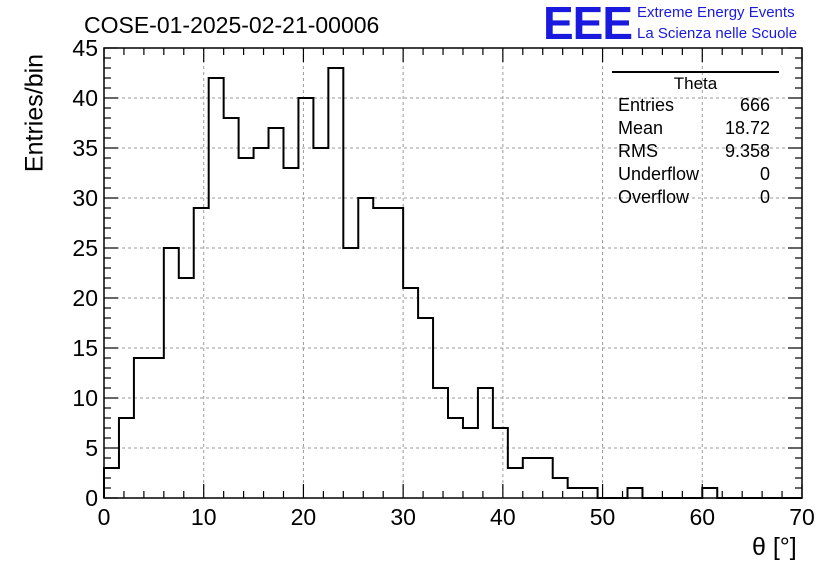 This screenshot has height=572, width=836. Describe the element at coordinates (85, 198) in the screenshot. I see `y-tick-label: 30` at that location.